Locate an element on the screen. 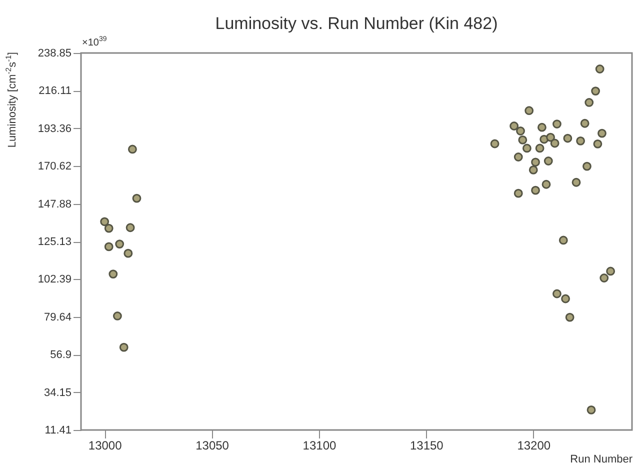  x-tick-label: 13000 is located at coordinates (105, 445).